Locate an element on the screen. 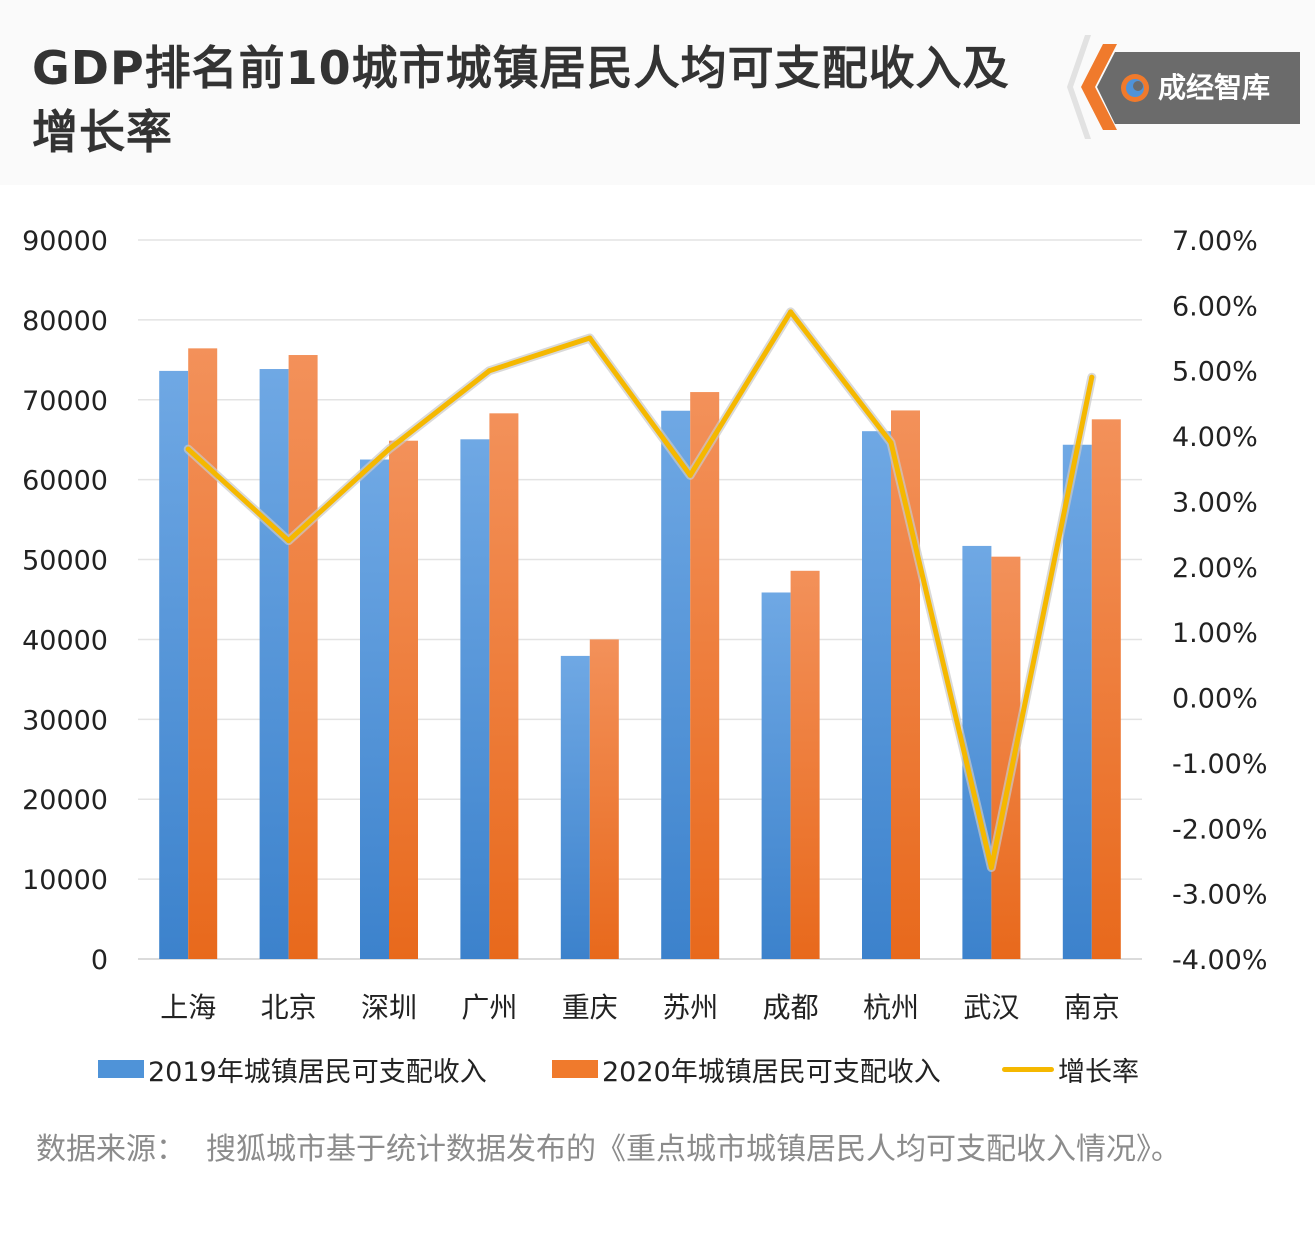 The image size is (1315, 1249). y-left-tick-label: 40000 is located at coordinates (65, 640).